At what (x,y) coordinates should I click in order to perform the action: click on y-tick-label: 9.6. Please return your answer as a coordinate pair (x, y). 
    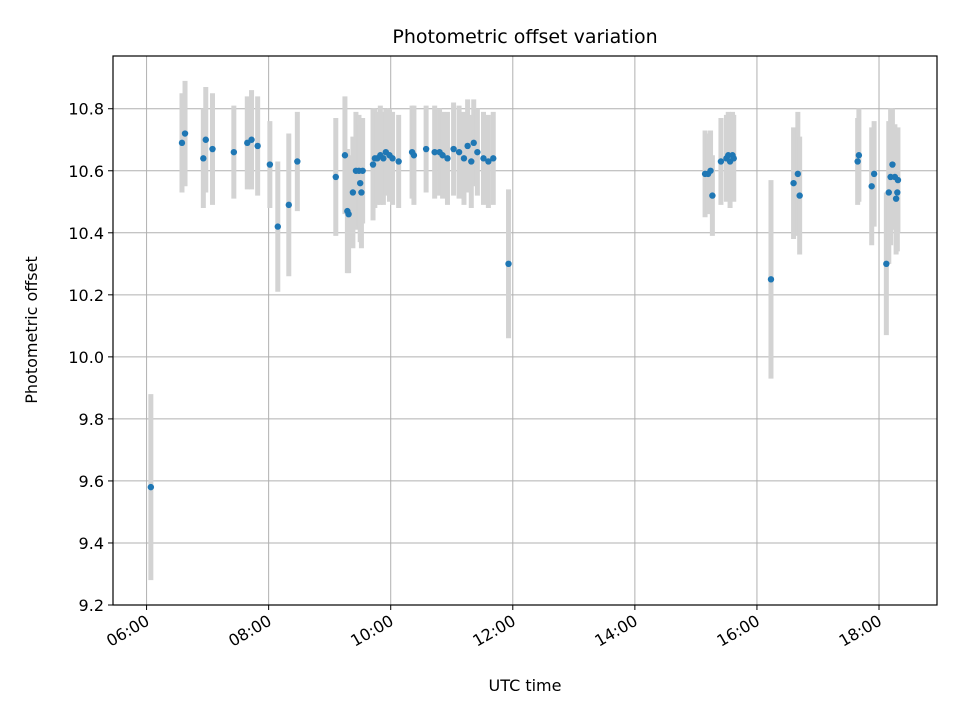
    Looking at the image, I should click on (91, 481).